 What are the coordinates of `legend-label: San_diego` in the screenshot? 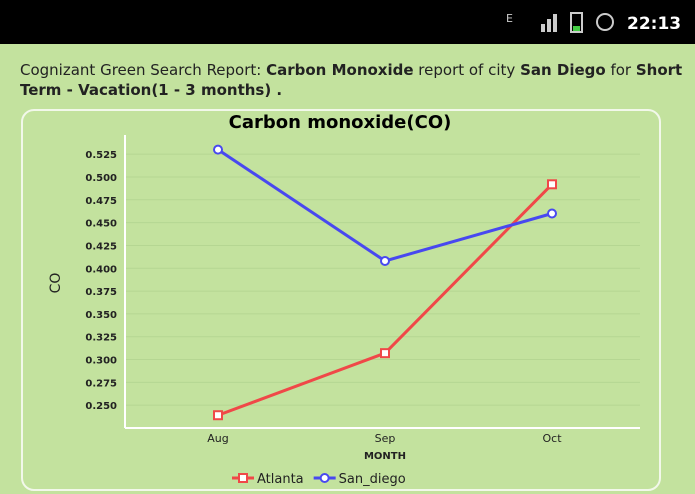 It's located at (372, 479).